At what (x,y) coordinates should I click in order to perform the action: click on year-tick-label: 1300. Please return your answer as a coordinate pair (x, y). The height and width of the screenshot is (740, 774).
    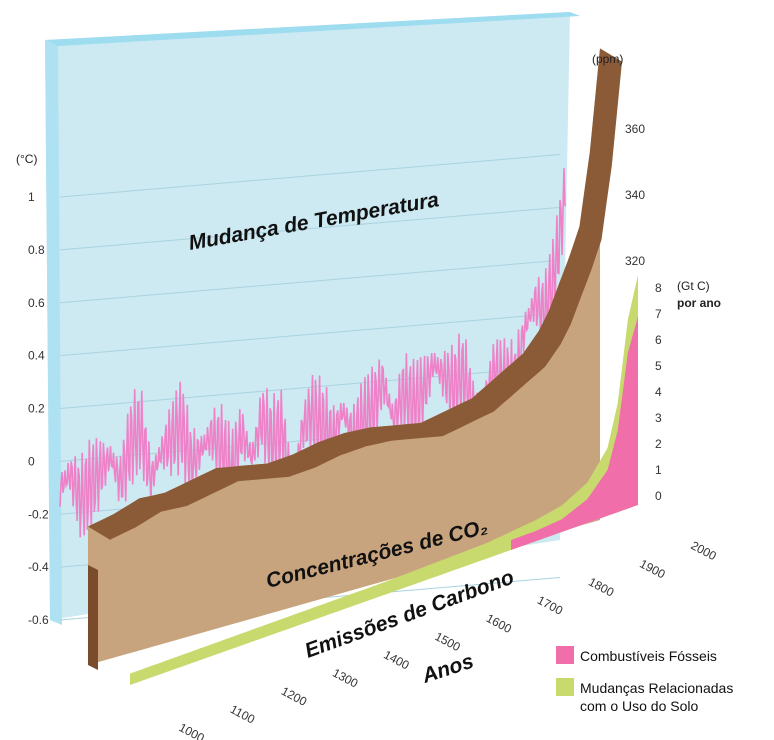
    Looking at the image, I should click on (345, 678).